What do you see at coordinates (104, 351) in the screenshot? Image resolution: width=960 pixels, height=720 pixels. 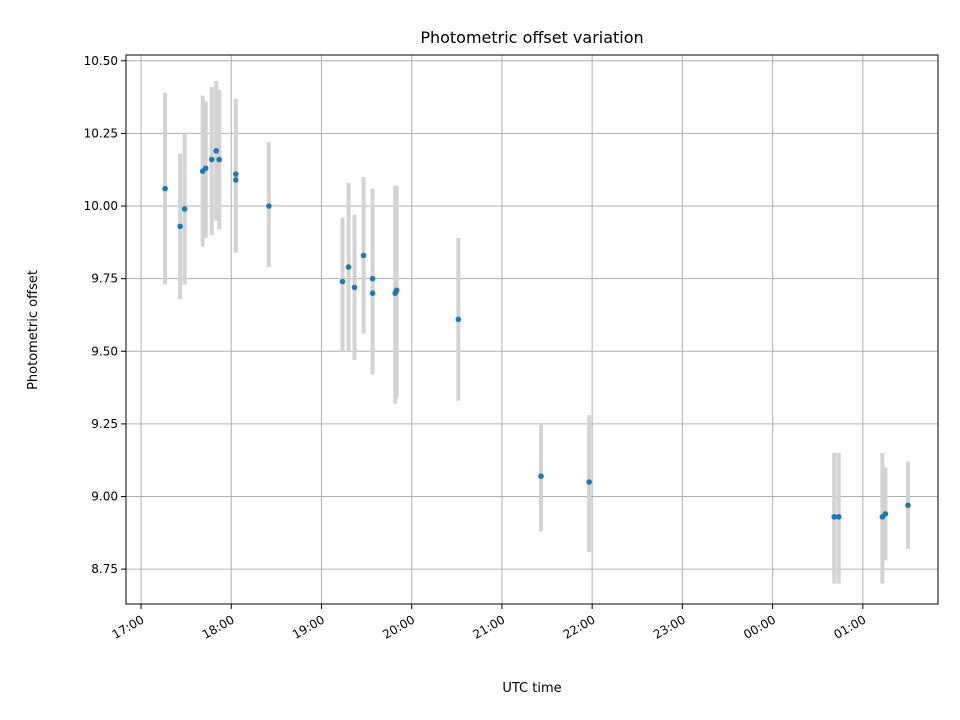 I see `y-tick-label: 9.50` at bounding box center [104, 351].